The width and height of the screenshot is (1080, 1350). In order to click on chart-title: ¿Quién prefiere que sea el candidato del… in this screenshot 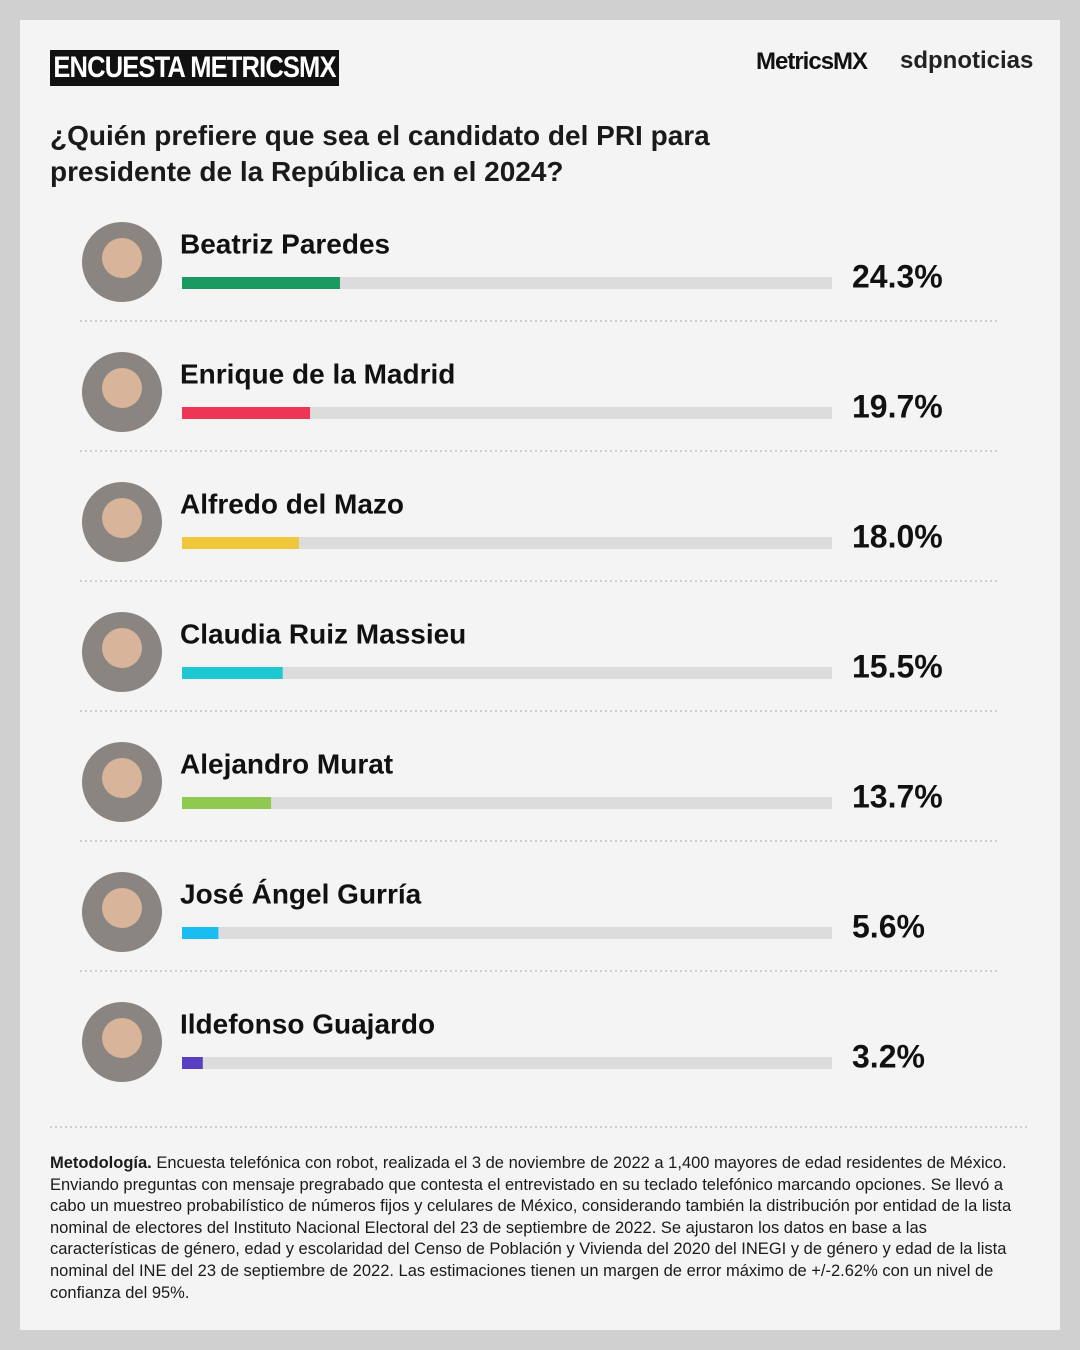, I will do `click(380, 153)`.